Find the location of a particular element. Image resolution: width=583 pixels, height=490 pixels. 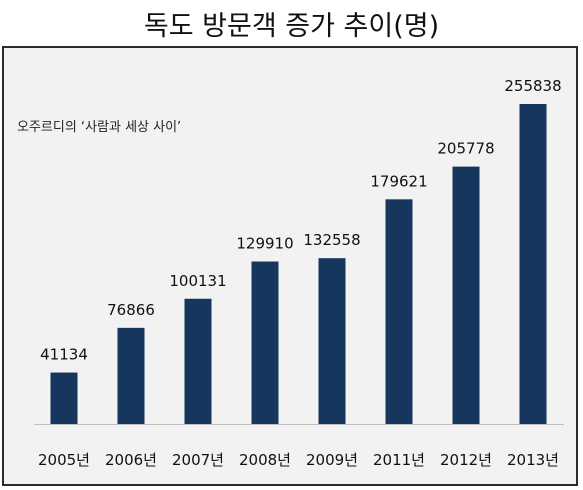

category-label: 2007년 is located at coordinates (198, 460).